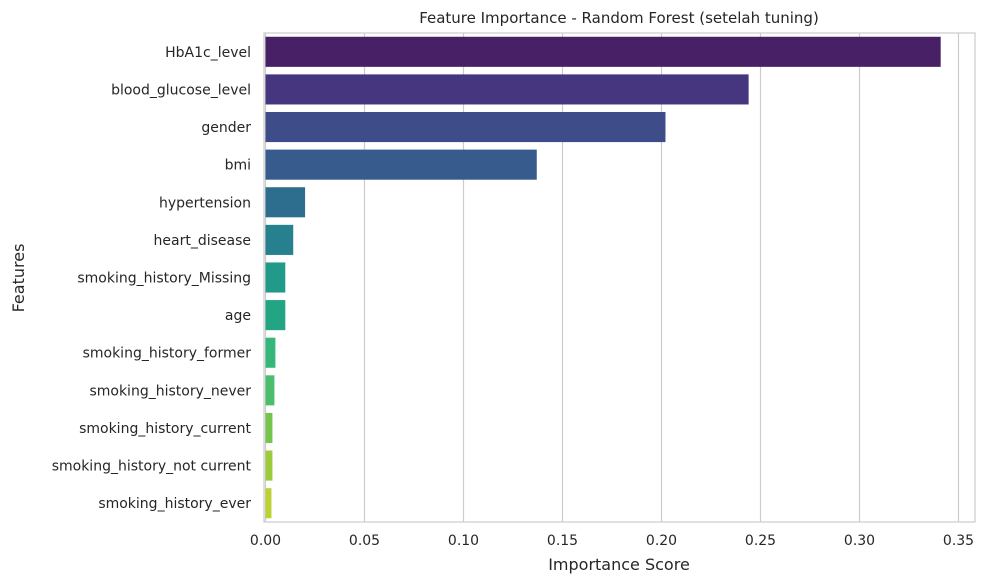 The height and width of the screenshot is (584, 984). Describe the element at coordinates (208, 53) in the screenshot. I see `y-tick-label: HbA1c_level` at that location.